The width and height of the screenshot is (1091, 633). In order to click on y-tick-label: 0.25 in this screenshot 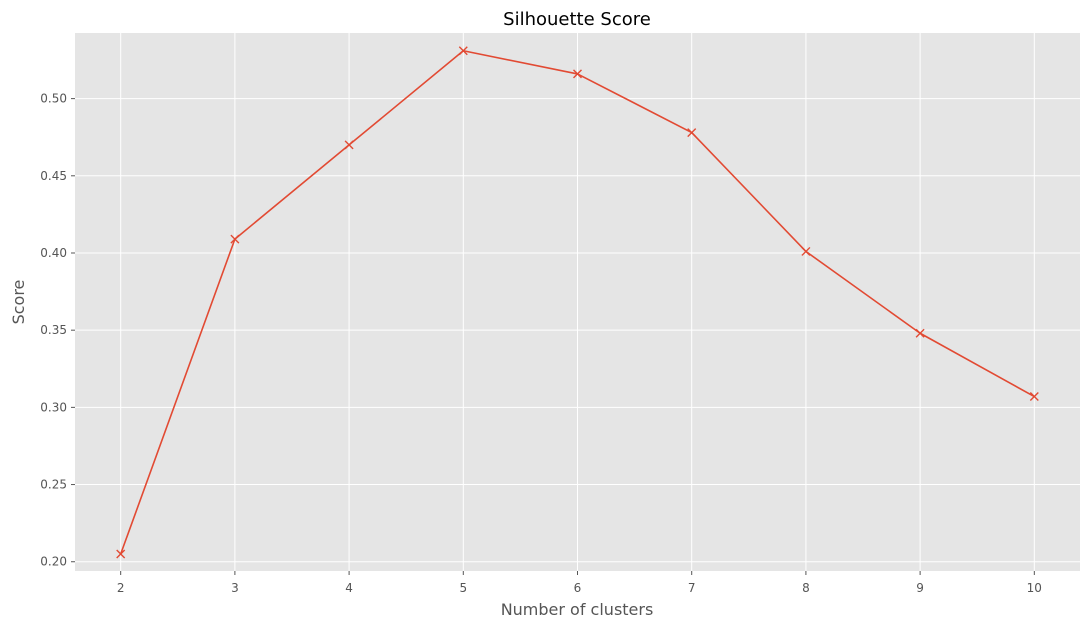, I will do `click(53, 485)`.